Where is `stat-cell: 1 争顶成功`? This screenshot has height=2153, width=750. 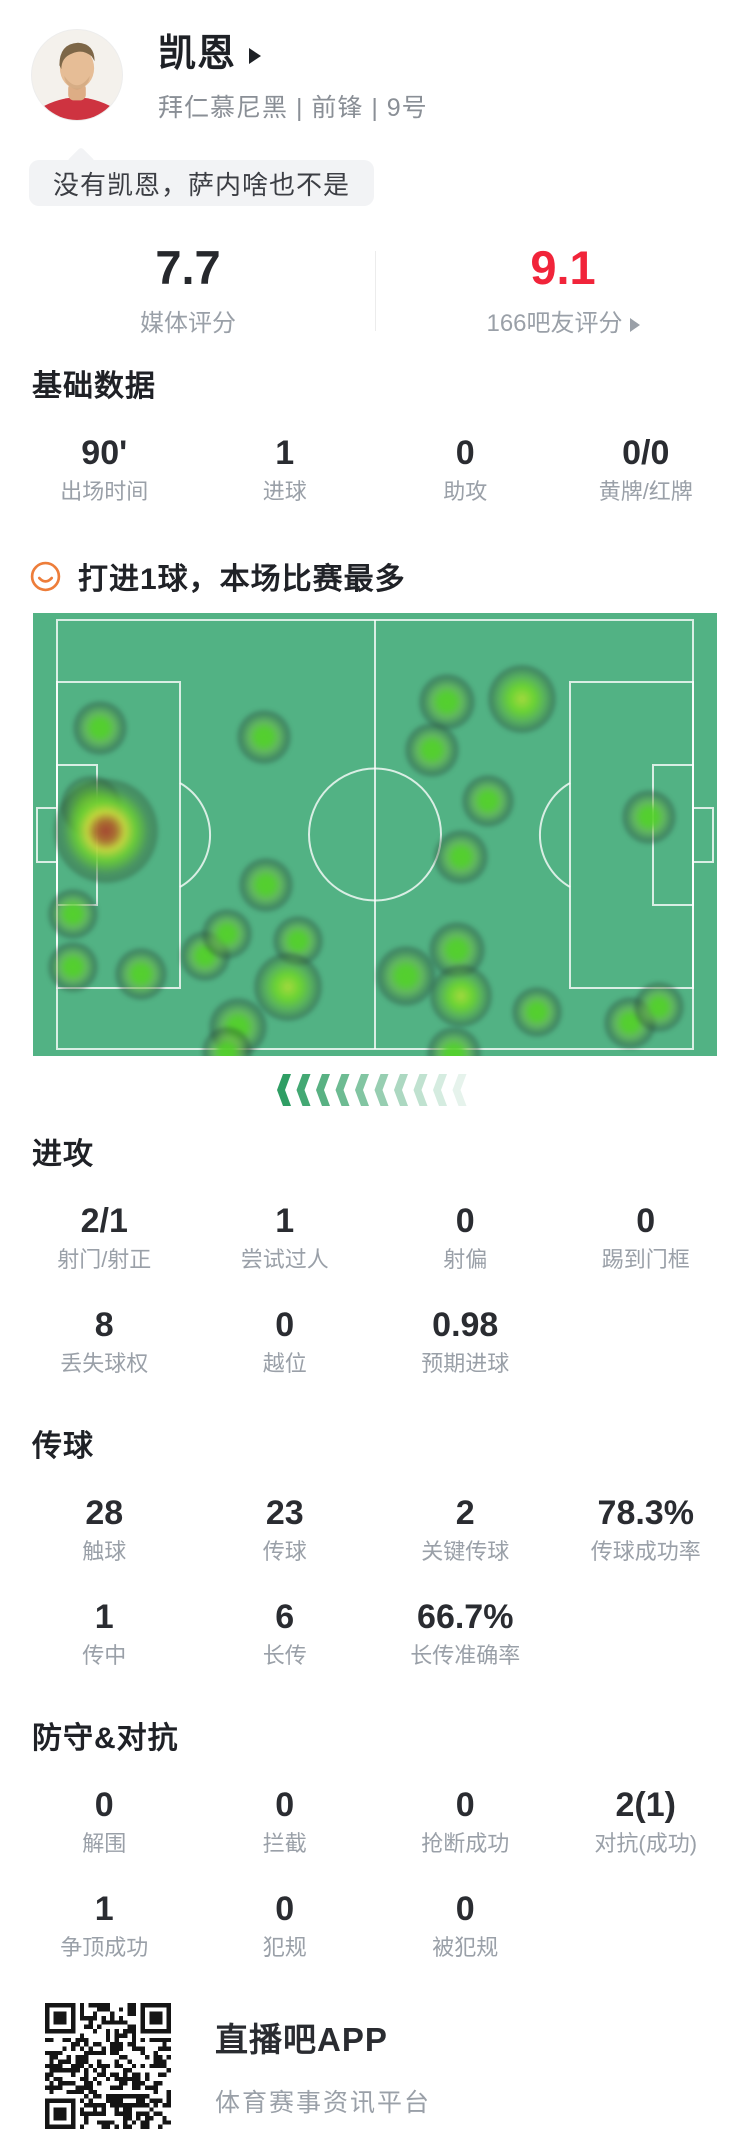
stat-cell: 1 争顶成功 is located at coordinates (104, 1925).